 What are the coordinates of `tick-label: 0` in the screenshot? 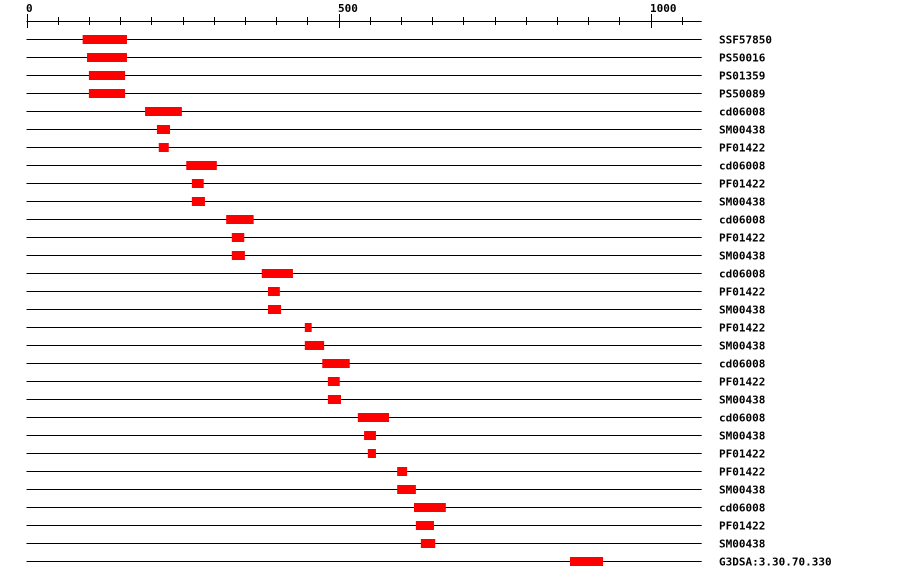 It's located at (29, 8).